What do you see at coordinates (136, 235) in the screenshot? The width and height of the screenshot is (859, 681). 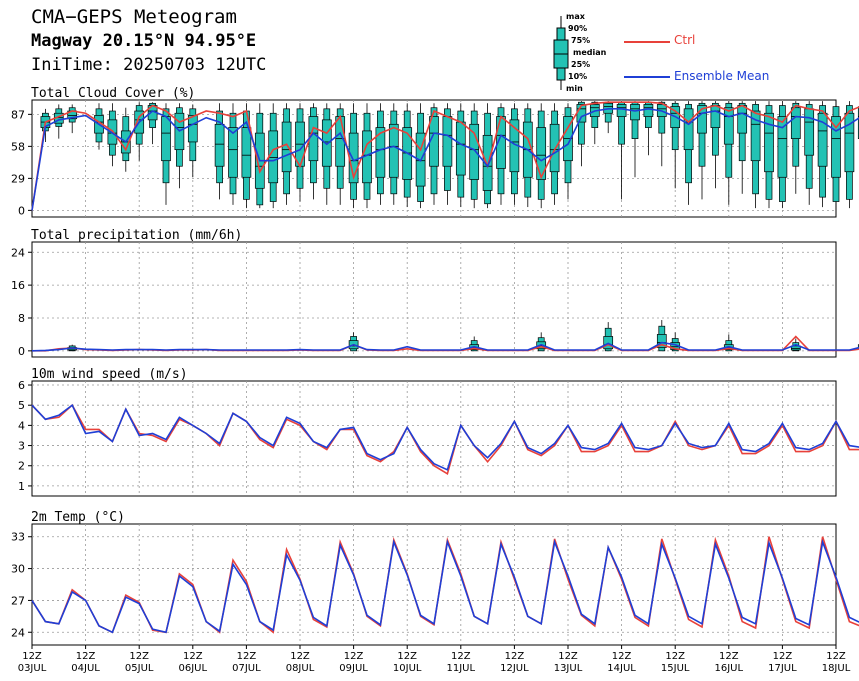 I see `panel-title: Total precipitation (mm/6h)` at bounding box center [136, 235].